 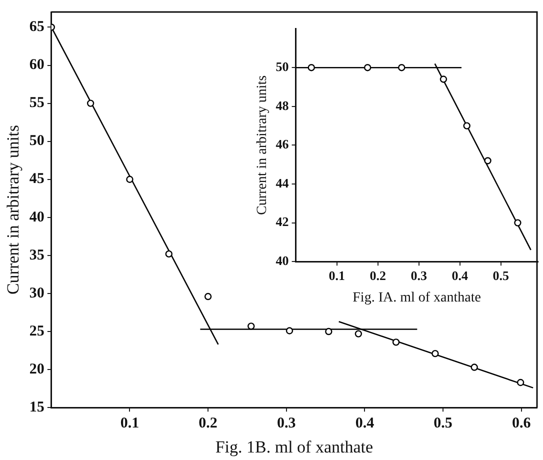 What do you see at coordinates (283, 144) in the screenshot?
I see `y-tick-label: 46` at bounding box center [283, 144].